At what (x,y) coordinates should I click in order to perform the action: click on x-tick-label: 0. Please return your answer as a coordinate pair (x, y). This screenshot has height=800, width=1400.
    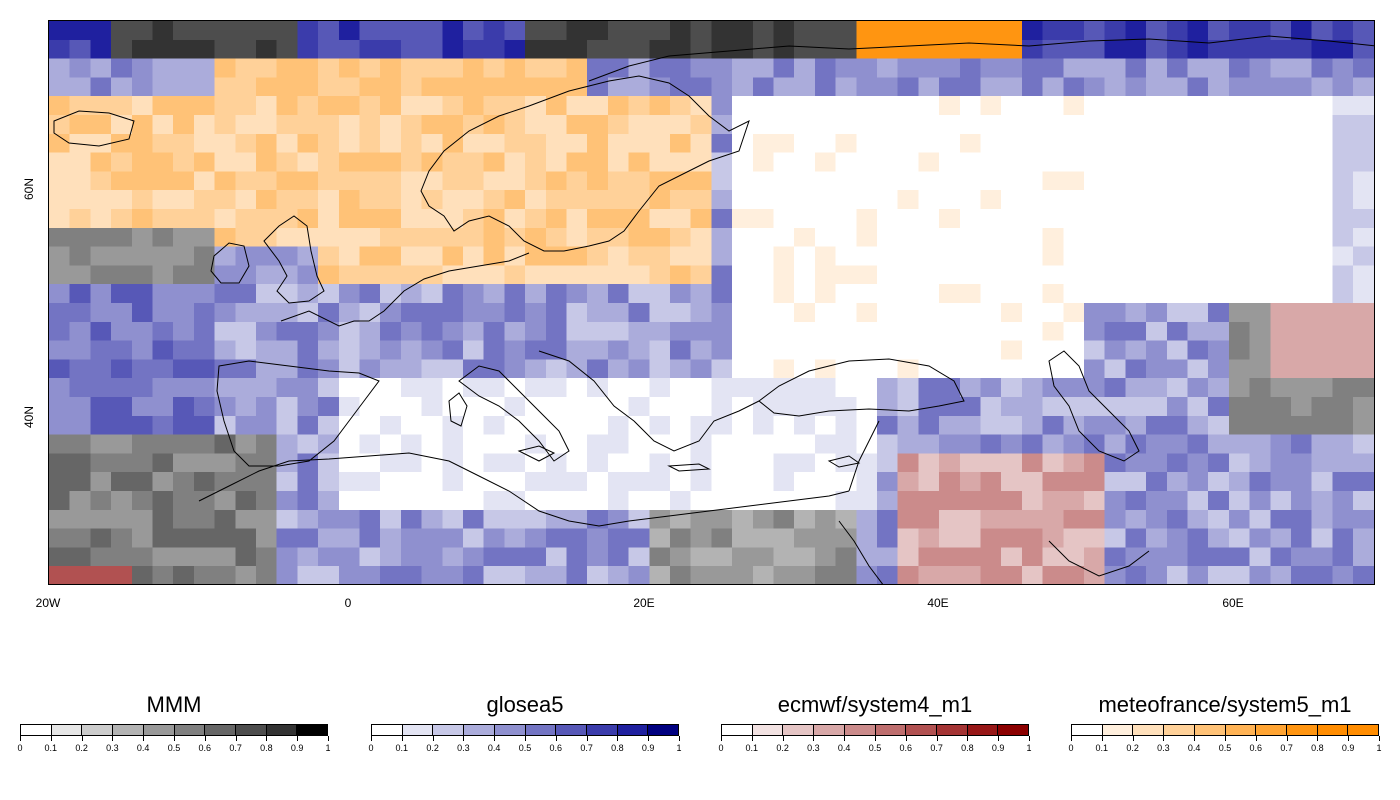
    Looking at the image, I should click on (348, 603).